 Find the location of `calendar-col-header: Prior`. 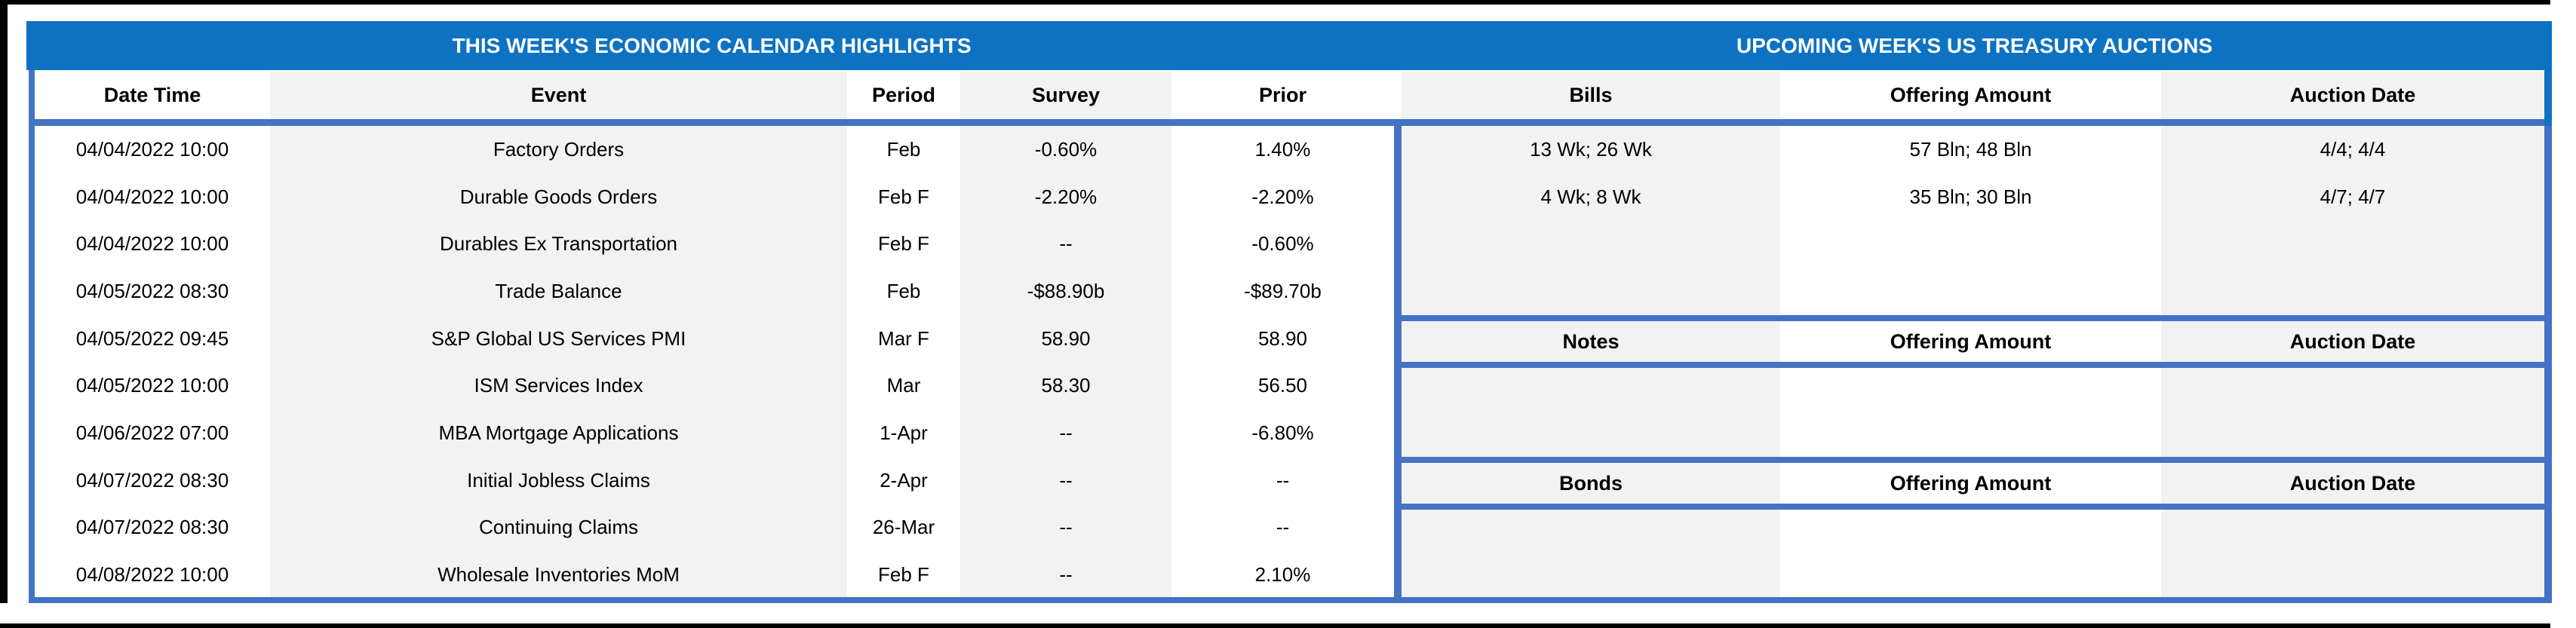

calendar-col-header: Prior is located at coordinates (1282, 95).